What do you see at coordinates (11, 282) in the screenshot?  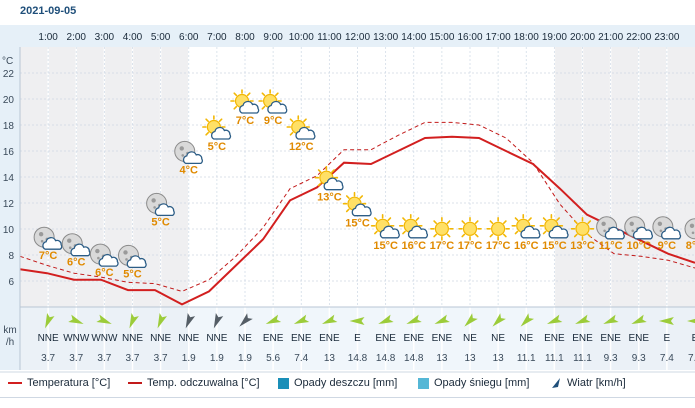 I see `y-tick-label: 6` at bounding box center [11, 282].